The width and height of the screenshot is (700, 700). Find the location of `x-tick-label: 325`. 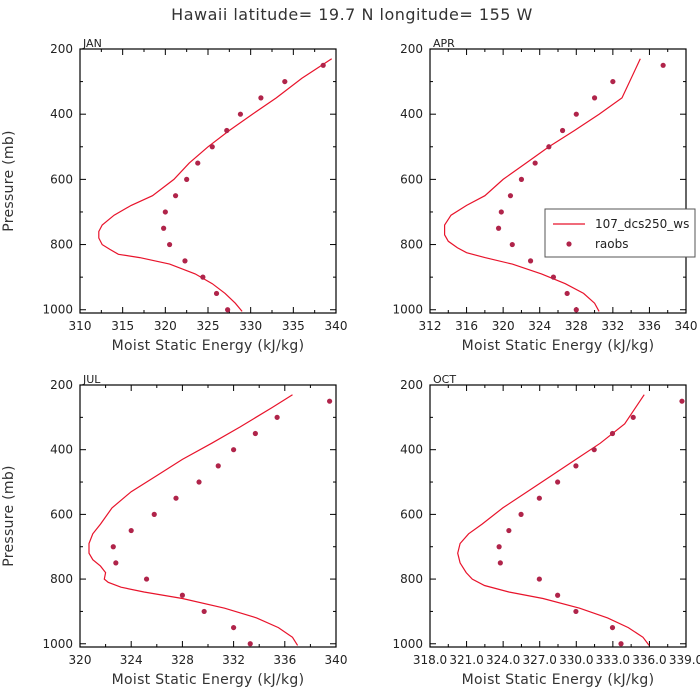

x-tick-label: 325 is located at coordinates (208, 326).